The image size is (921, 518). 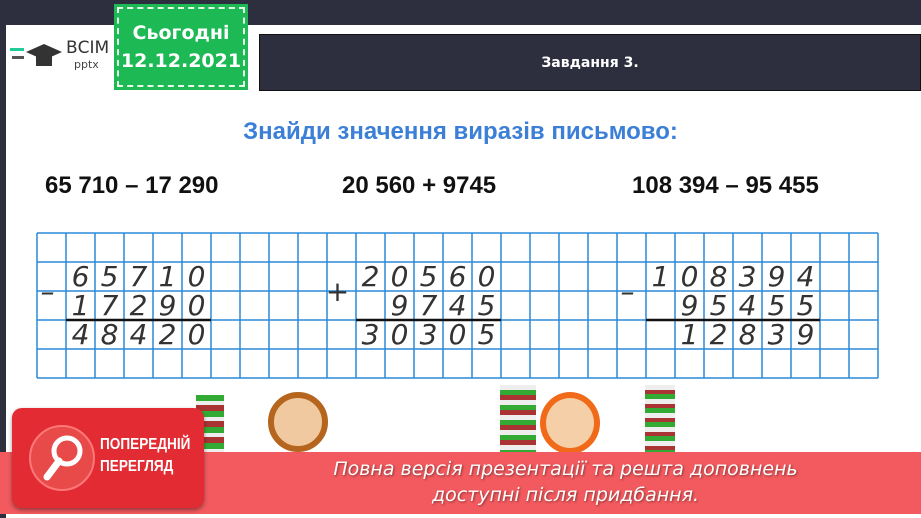 I want to click on date-label: Сьогодні, so click(x=181, y=33).